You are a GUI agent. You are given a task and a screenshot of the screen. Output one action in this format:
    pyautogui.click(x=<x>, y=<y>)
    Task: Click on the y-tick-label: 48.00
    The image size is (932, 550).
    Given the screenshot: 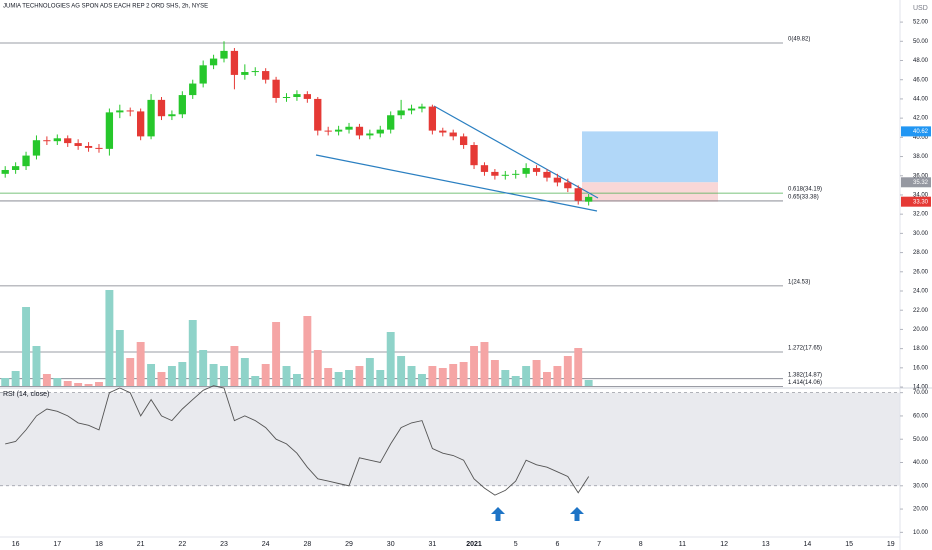 What is the action you would take?
    pyautogui.click(x=921, y=61)
    